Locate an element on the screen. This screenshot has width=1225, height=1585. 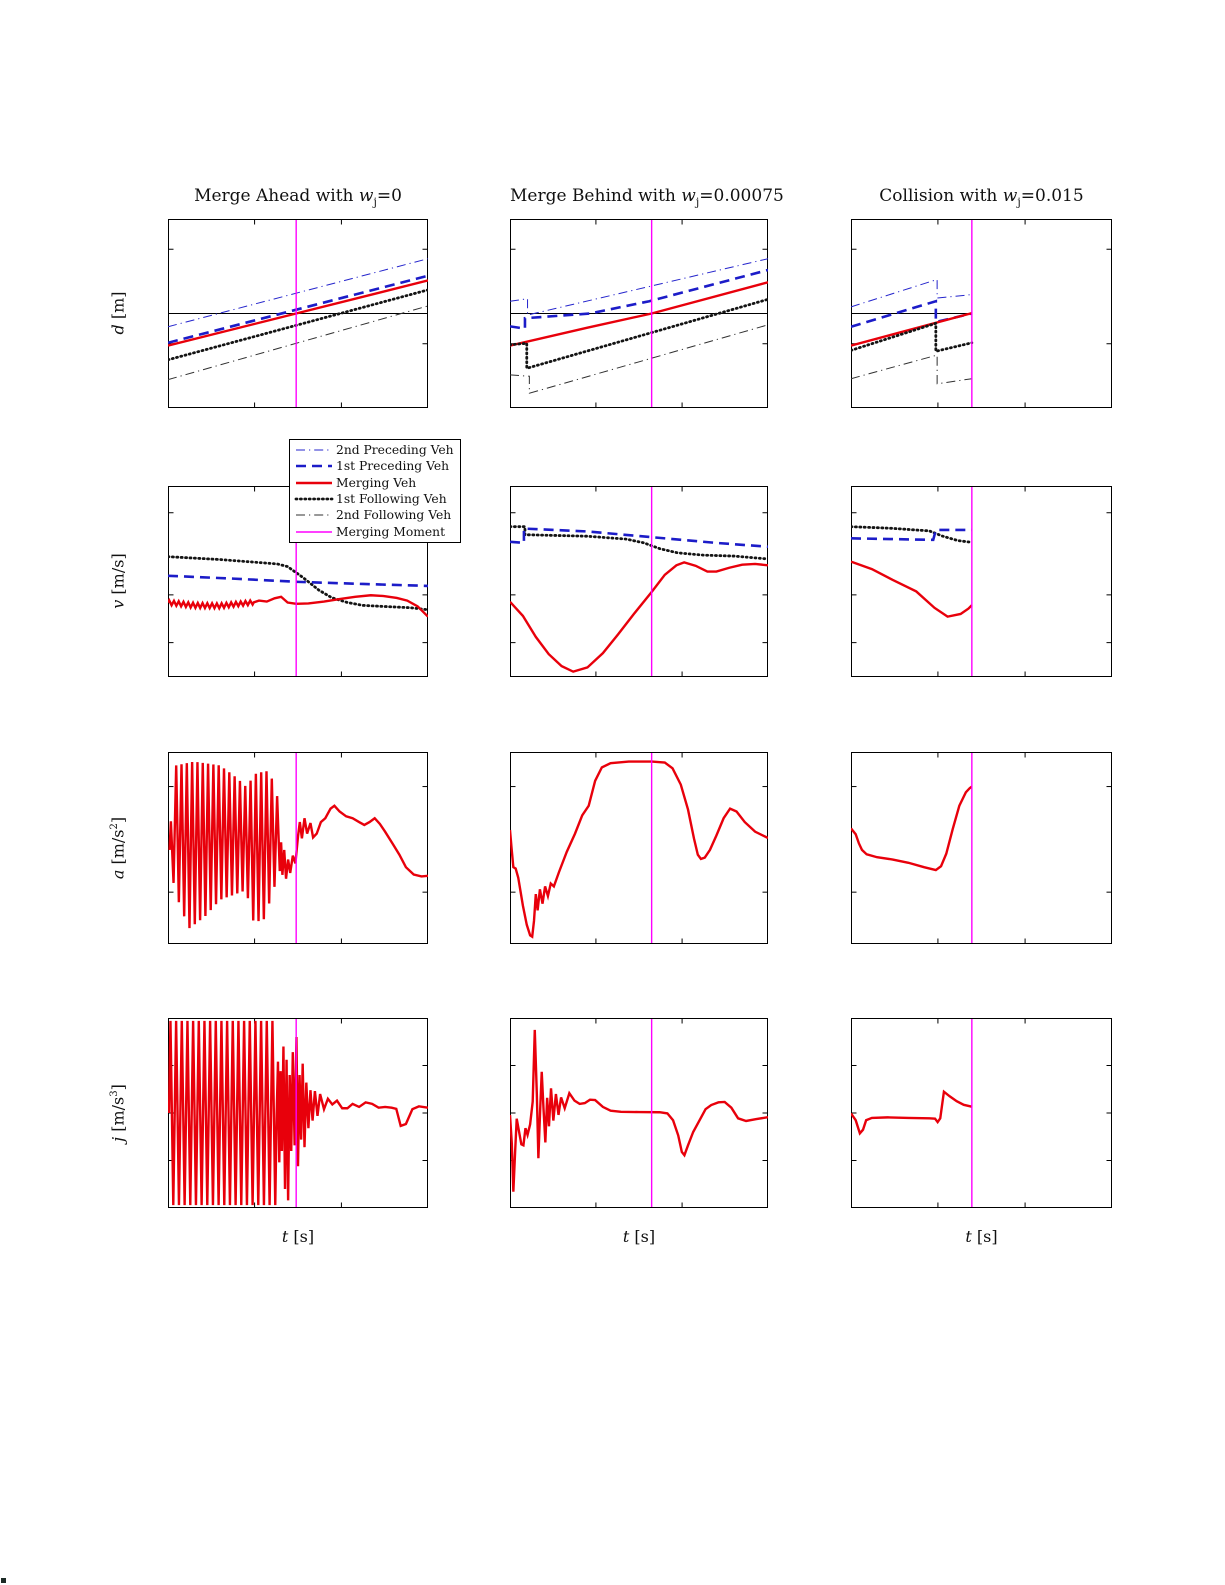
legend-entry-merging-veh: Merging Veh is located at coordinates (377, 482).